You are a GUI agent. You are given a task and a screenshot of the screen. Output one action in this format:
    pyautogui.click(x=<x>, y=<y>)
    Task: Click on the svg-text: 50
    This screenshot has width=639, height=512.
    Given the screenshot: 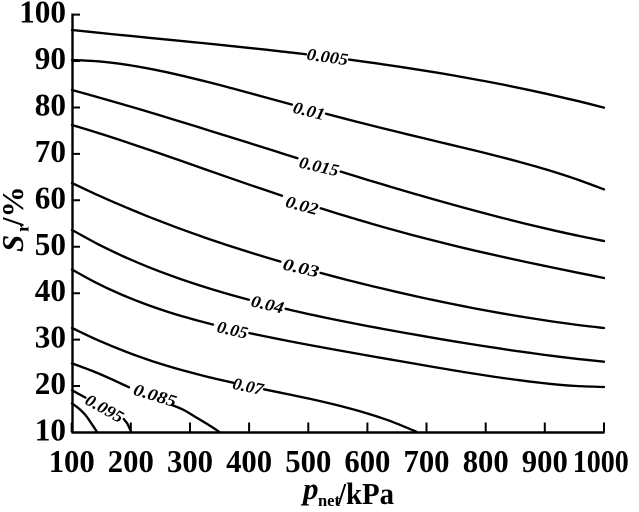 What is the action you would take?
    pyautogui.click(x=50, y=244)
    